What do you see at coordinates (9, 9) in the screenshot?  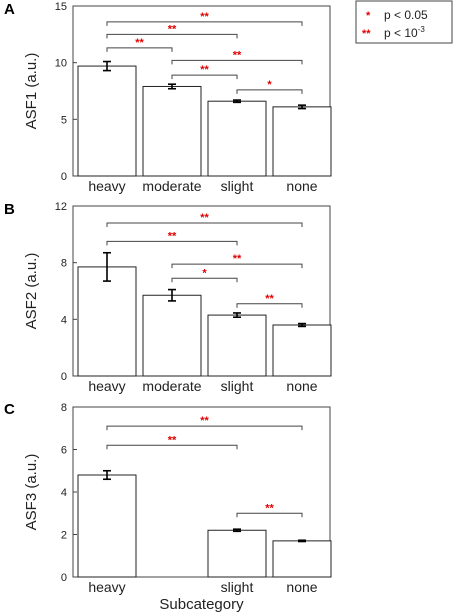 I see `panel-label: A` at bounding box center [9, 9].